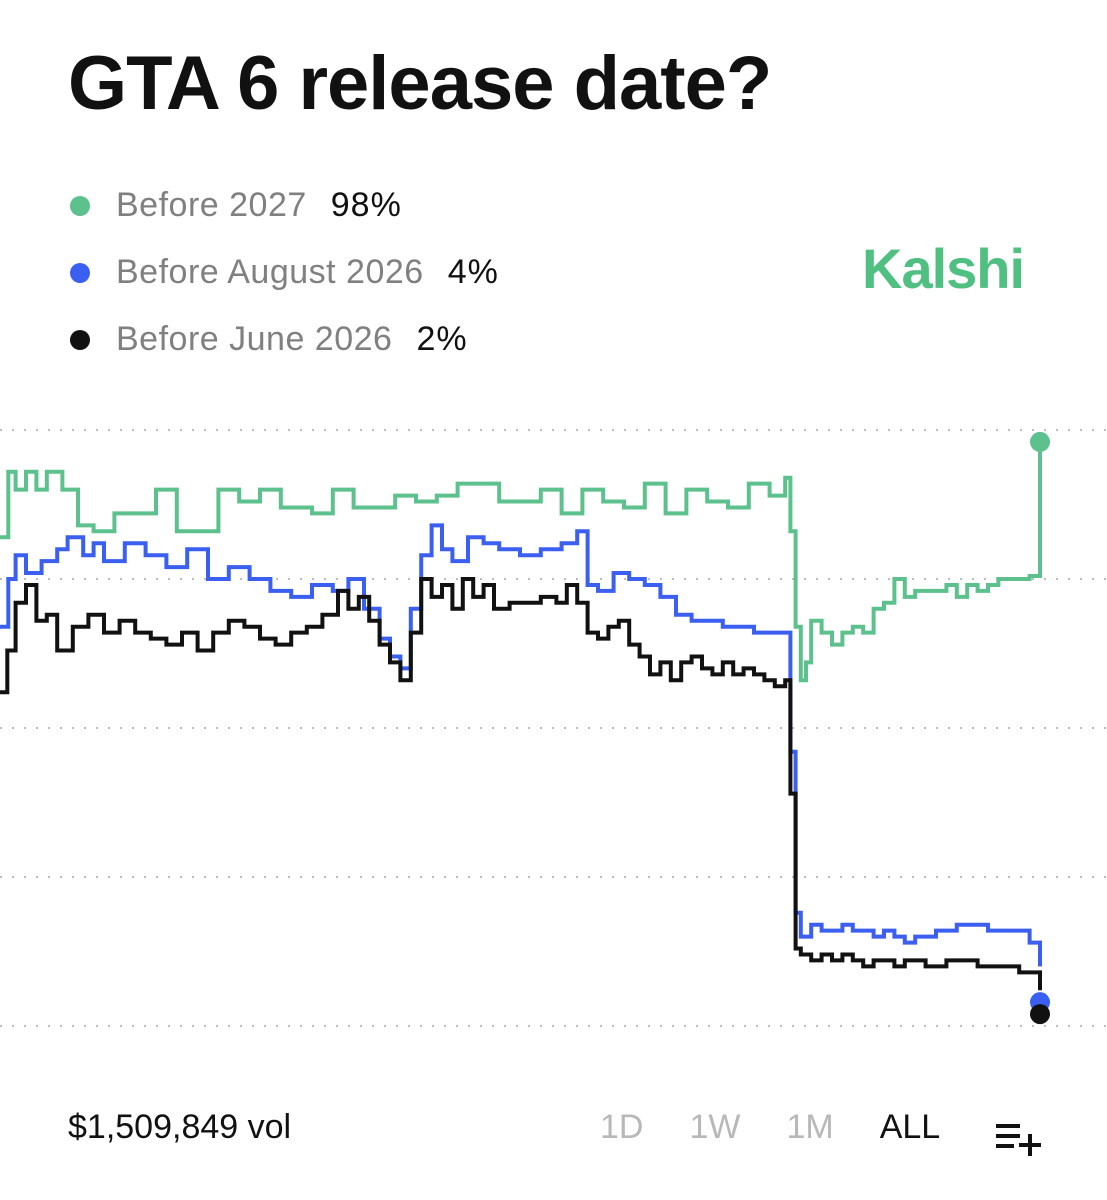  I want to click on legend-label: Before June 2026, so click(254, 339).